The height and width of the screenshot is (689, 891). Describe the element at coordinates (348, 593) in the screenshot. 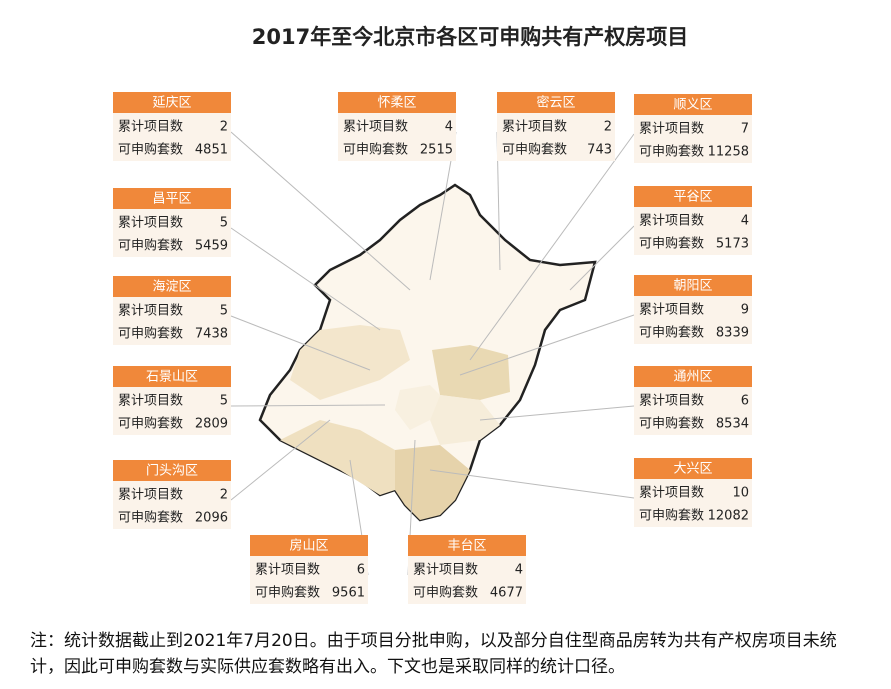

I see `row-value: 9561` at that location.